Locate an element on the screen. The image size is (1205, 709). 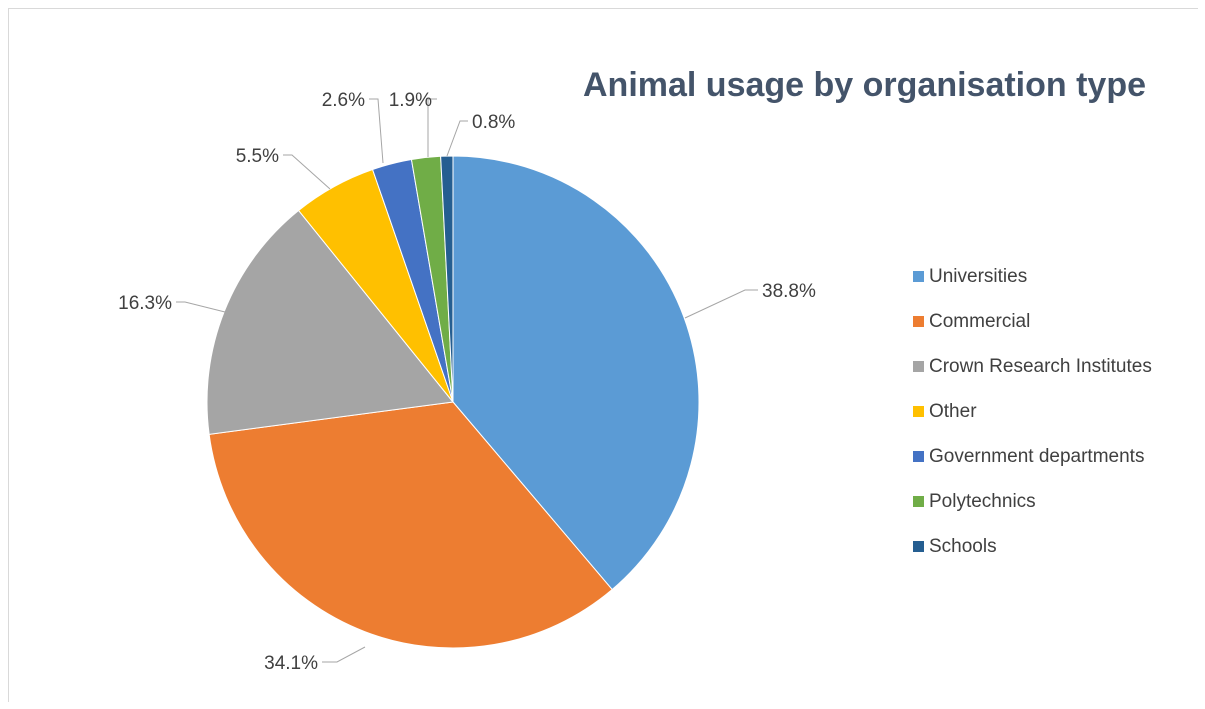
data-label: 16.3% is located at coordinates (145, 303).